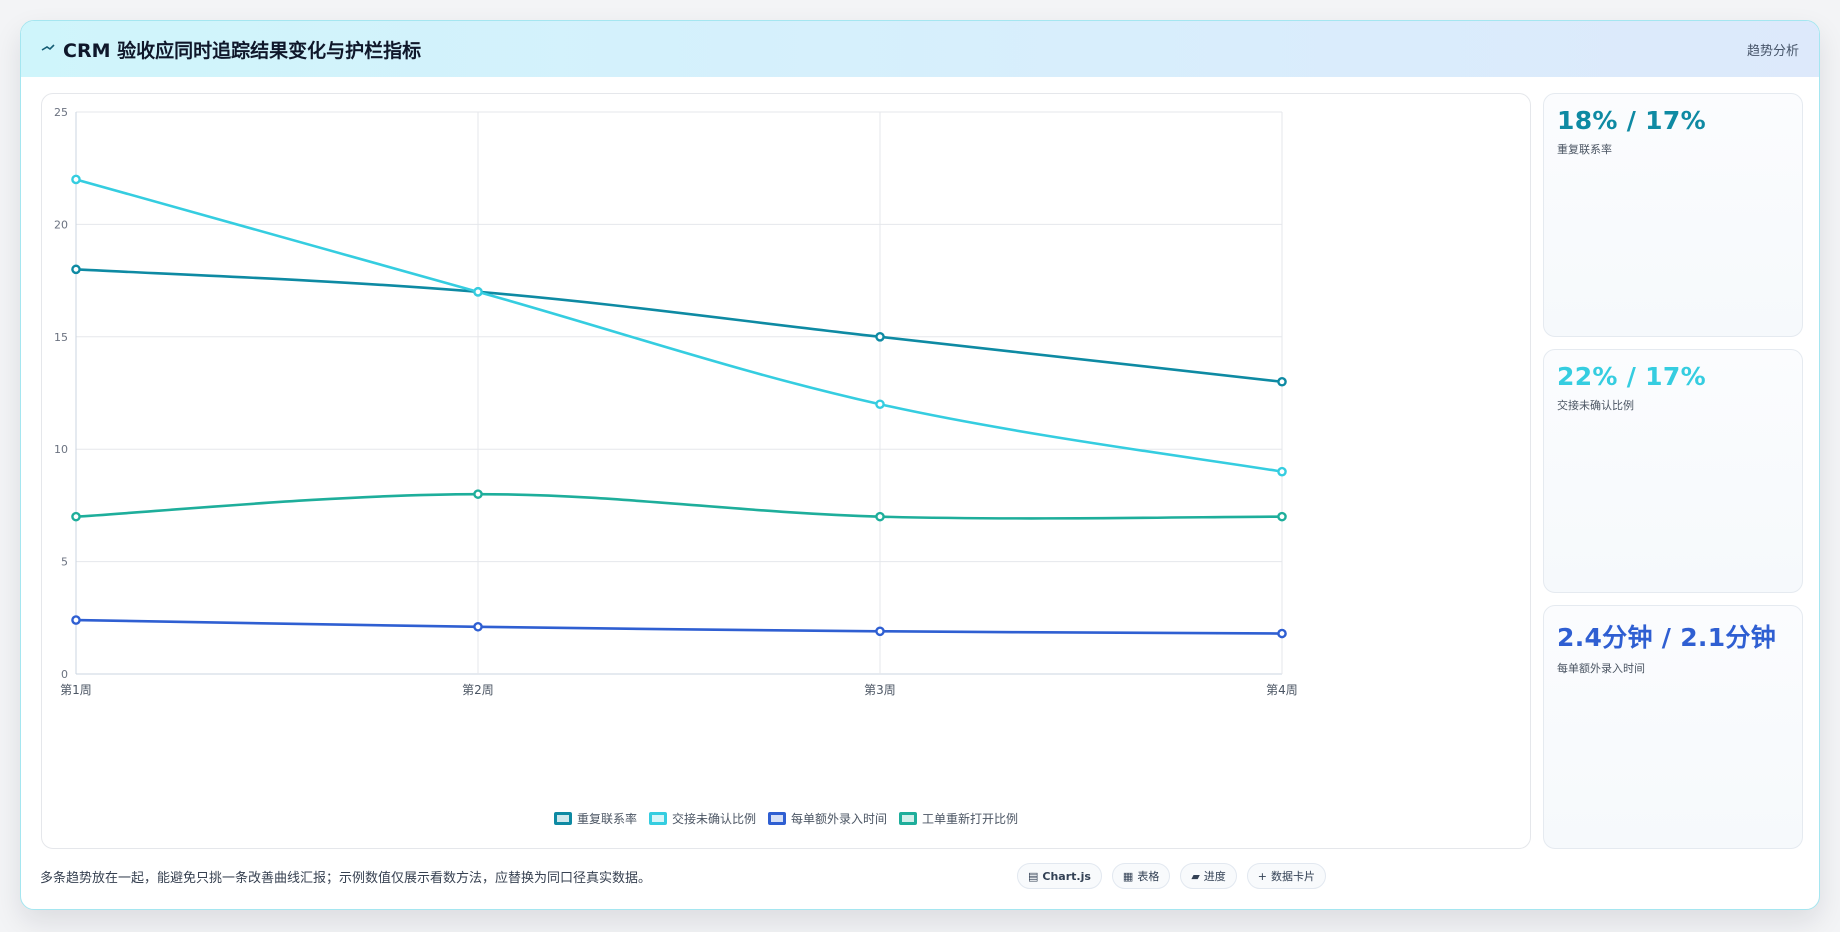 The width and height of the screenshot is (1840, 932). I want to click on kpi-card: 18% / 17% 重复联系率, so click(1673, 215).